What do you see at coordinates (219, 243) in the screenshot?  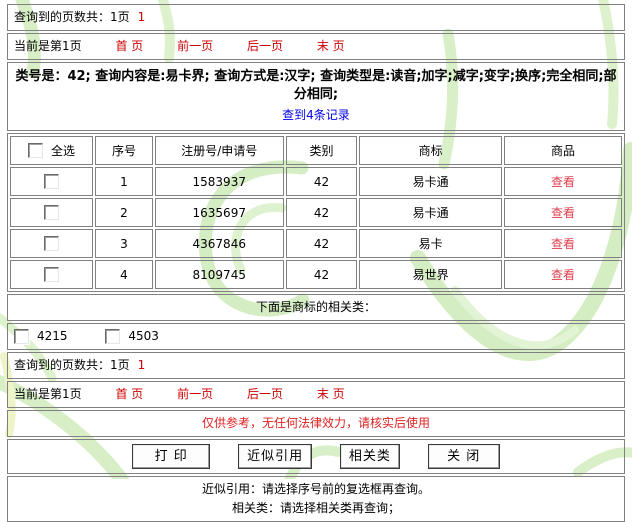 I see `row-regno: 4367846` at bounding box center [219, 243].